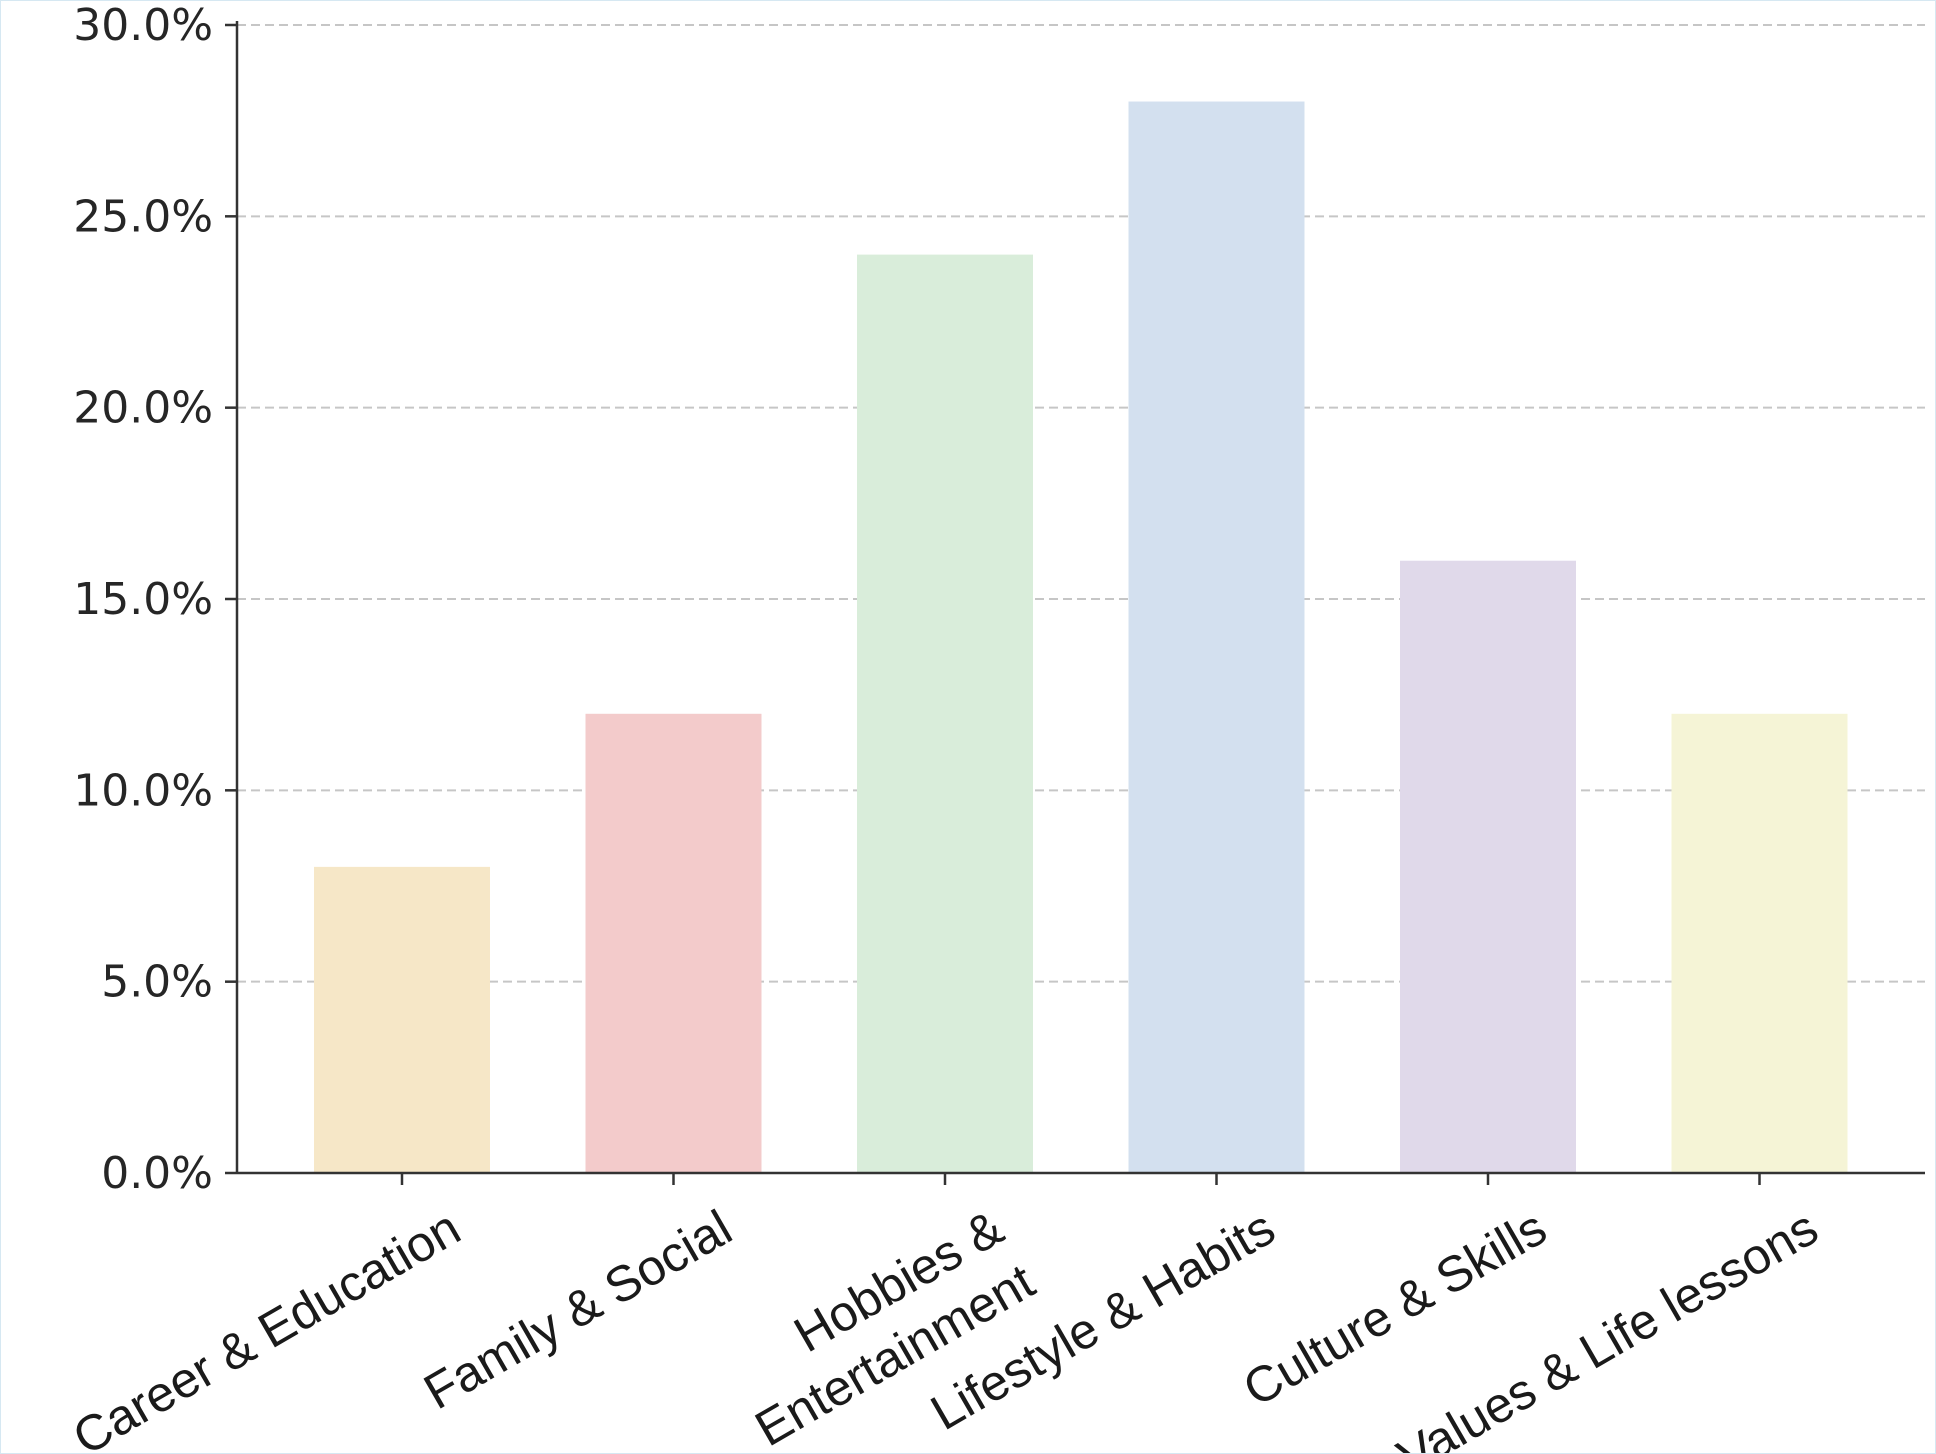 This screenshot has width=1936, height=1454. I want to click on x-tick-label-line: Values & Life lessons, so click(1607, 1326).